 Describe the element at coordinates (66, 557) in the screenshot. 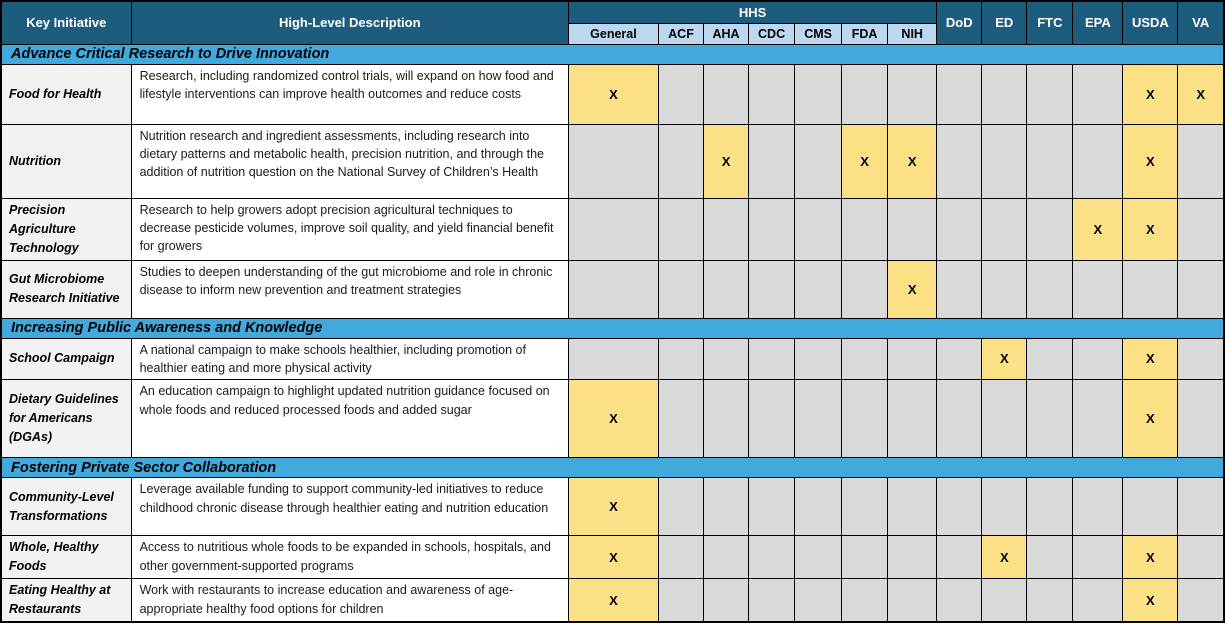

I see `initiative-name: Whole, Healthy Foods` at that location.